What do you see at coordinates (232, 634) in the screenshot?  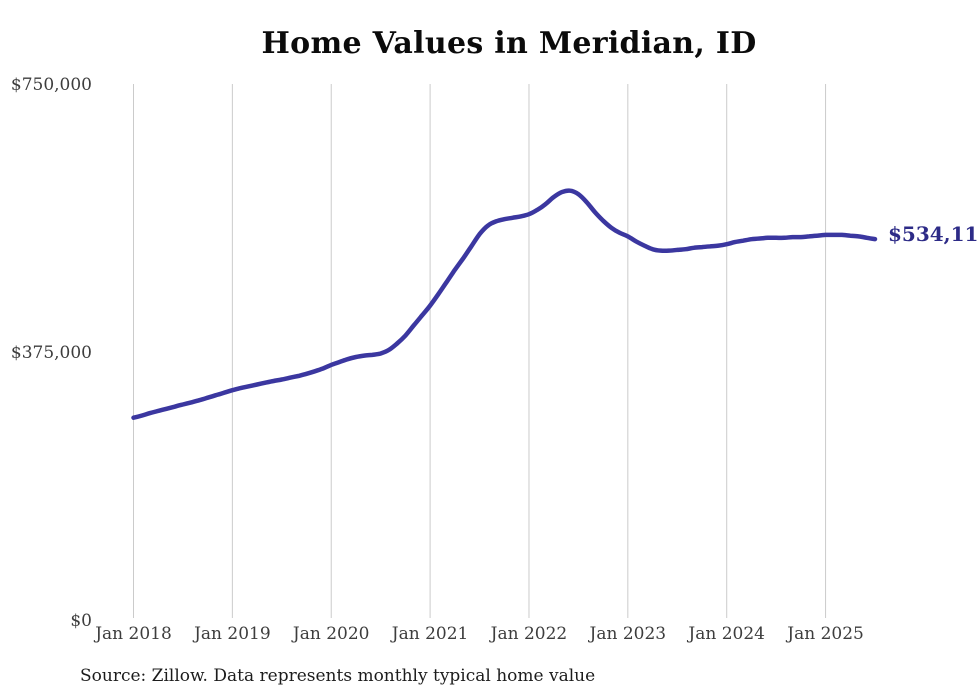 I see `x-axis-label-2019: Jan 2019` at bounding box center [232, 634].